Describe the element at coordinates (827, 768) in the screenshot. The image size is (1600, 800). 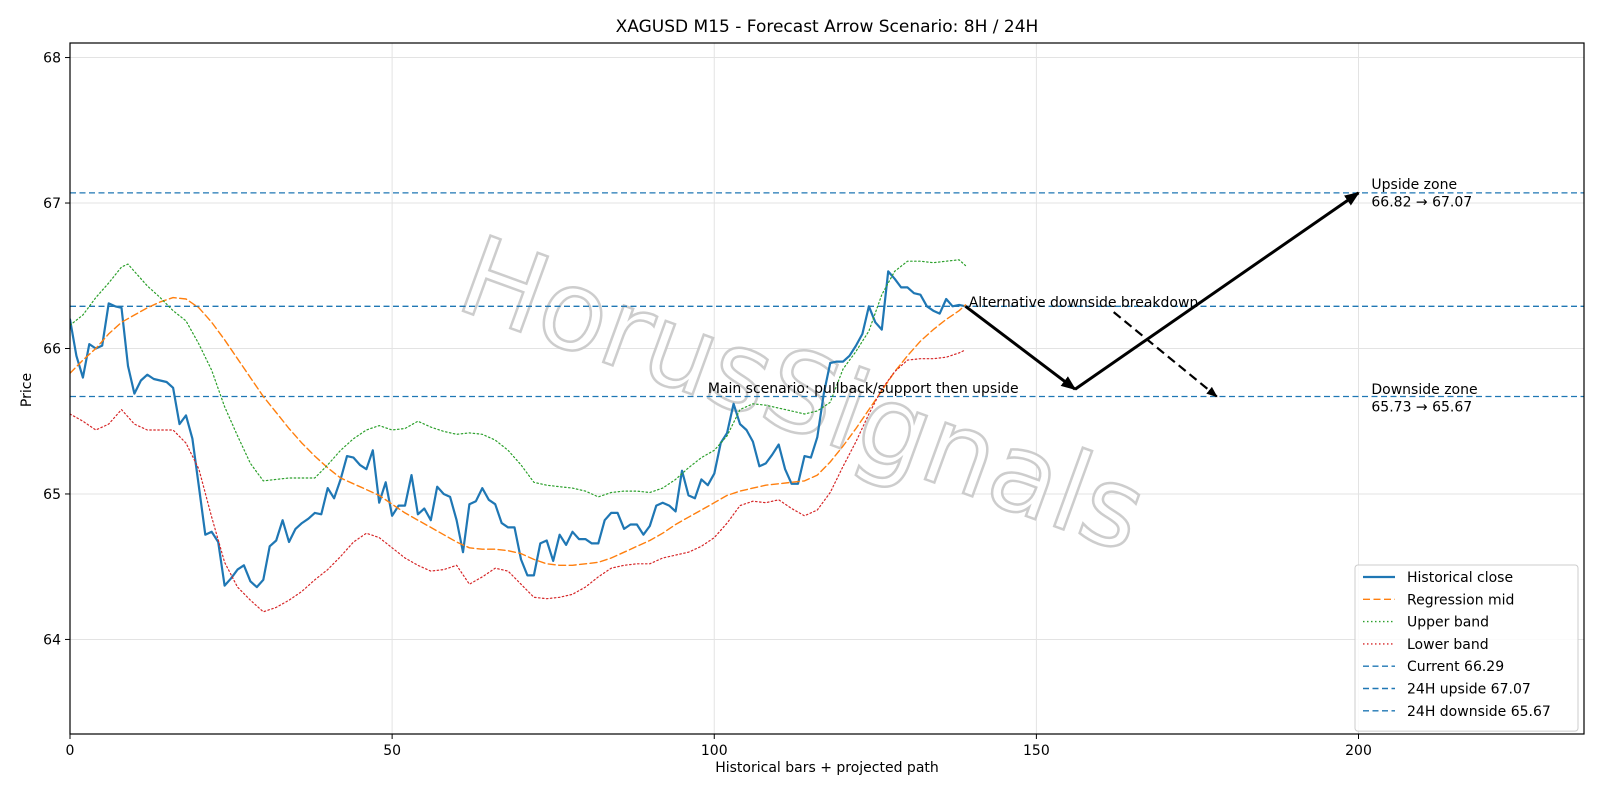
I see `x-axis-label: Historical bars + projected path` at that location.